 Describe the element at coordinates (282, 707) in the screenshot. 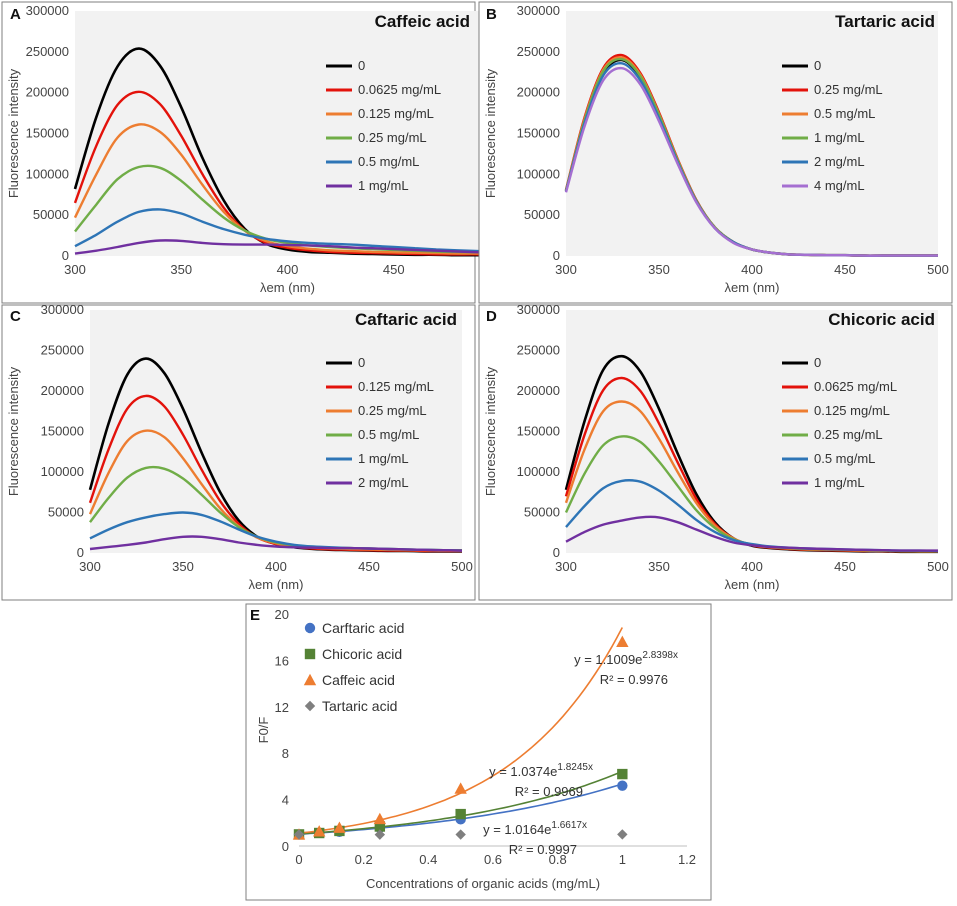

I see `y-tick-label: 12` at that location.